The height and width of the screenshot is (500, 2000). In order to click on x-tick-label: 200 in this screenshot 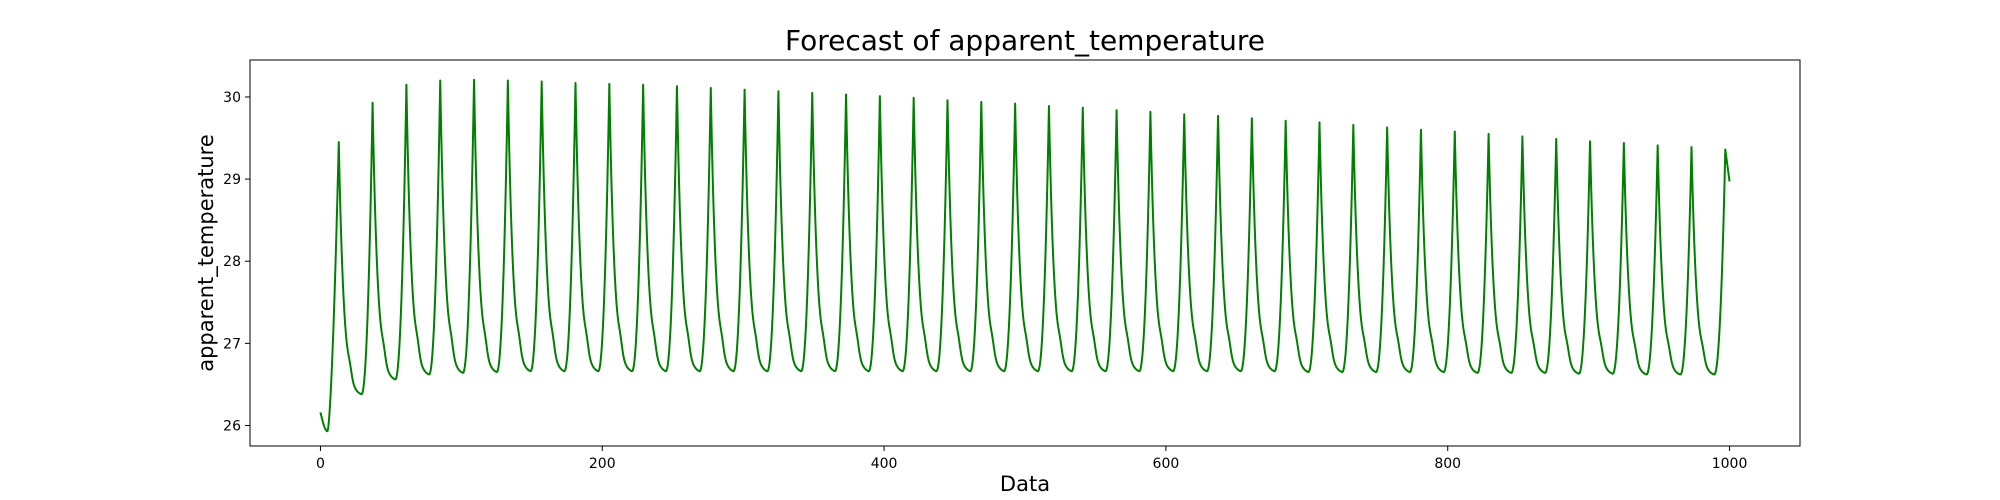, I will do `click(602, 464)`.